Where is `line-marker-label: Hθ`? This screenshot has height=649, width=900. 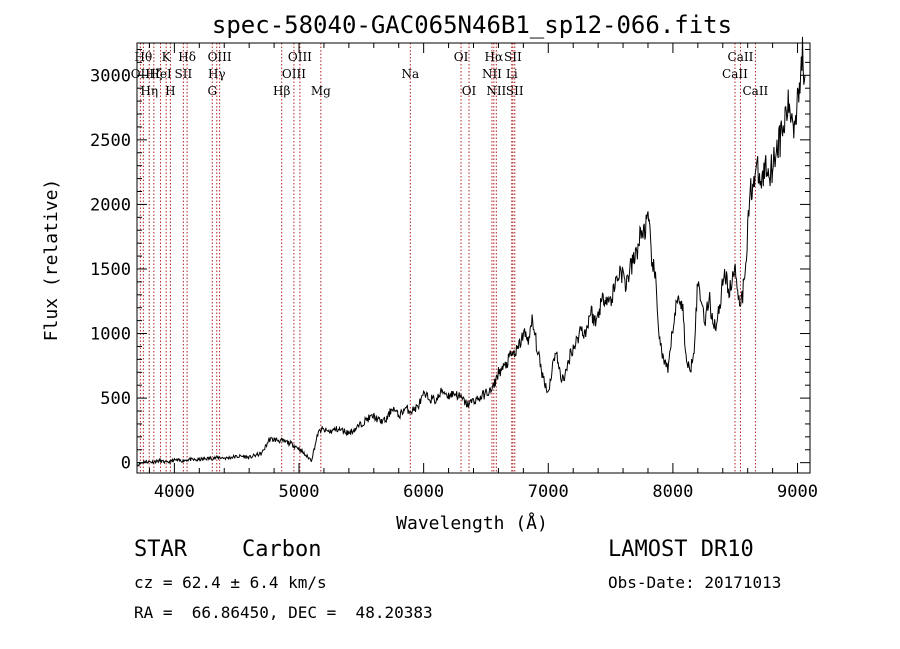
line-marker-label: Hθ is located at coordinates (144, 57).